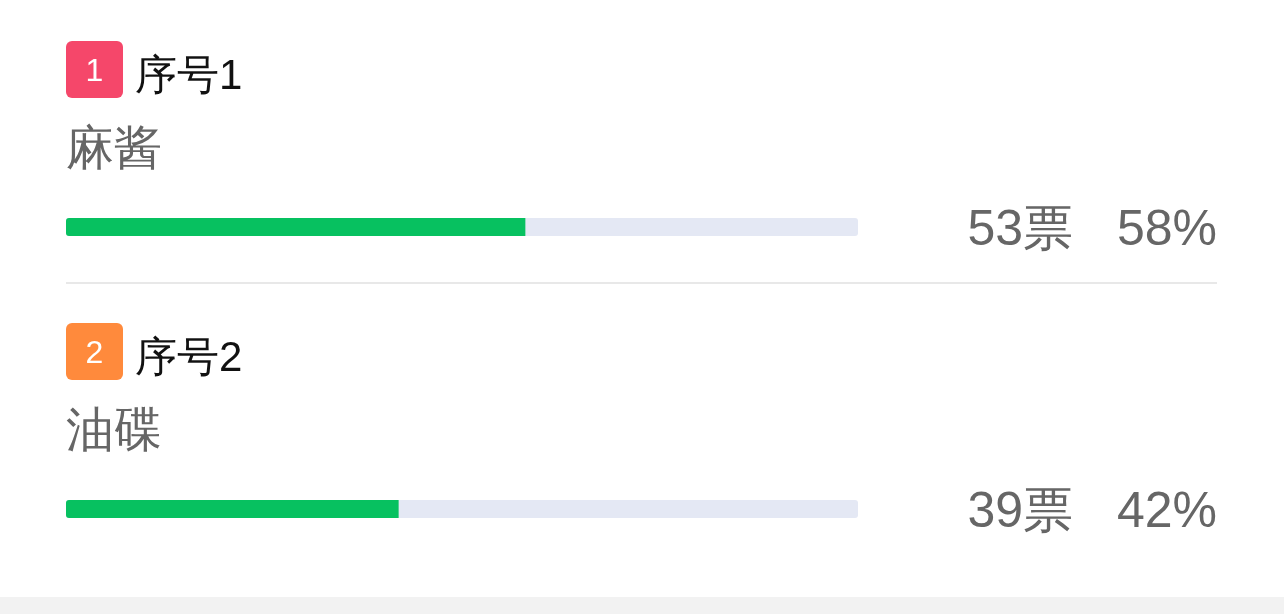 This screenshot has width=1284, height=614. I want to click on annotation: 序号1, so click(189, 74).